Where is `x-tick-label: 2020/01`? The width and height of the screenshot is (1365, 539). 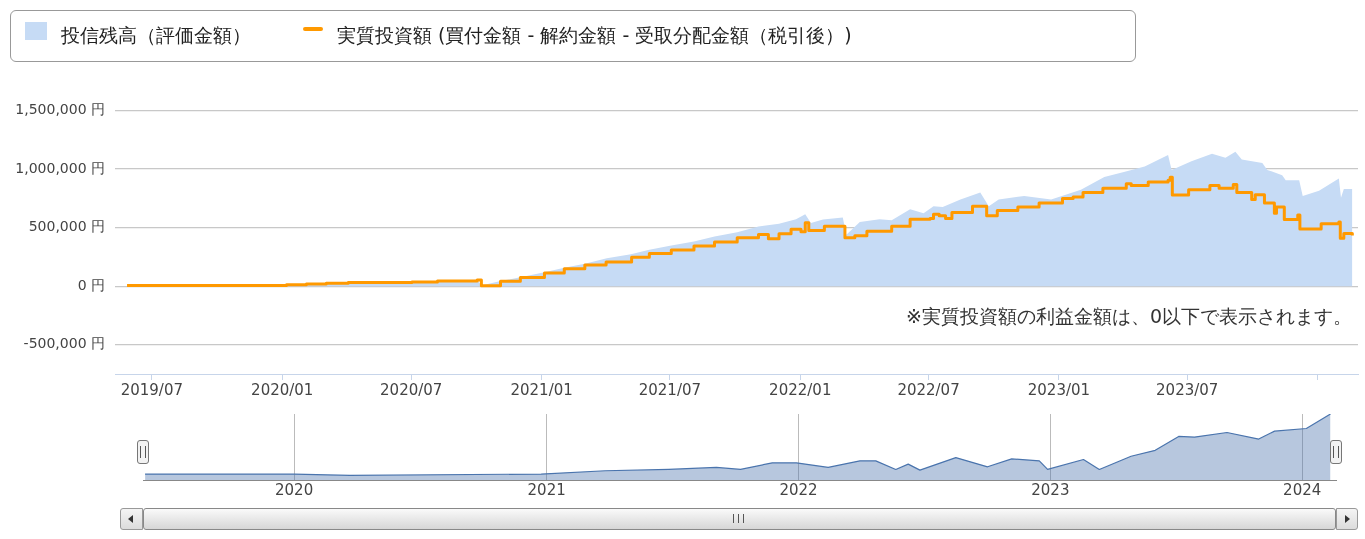
x-tick-label: 2020/01 is located at coordinates (282, 389).